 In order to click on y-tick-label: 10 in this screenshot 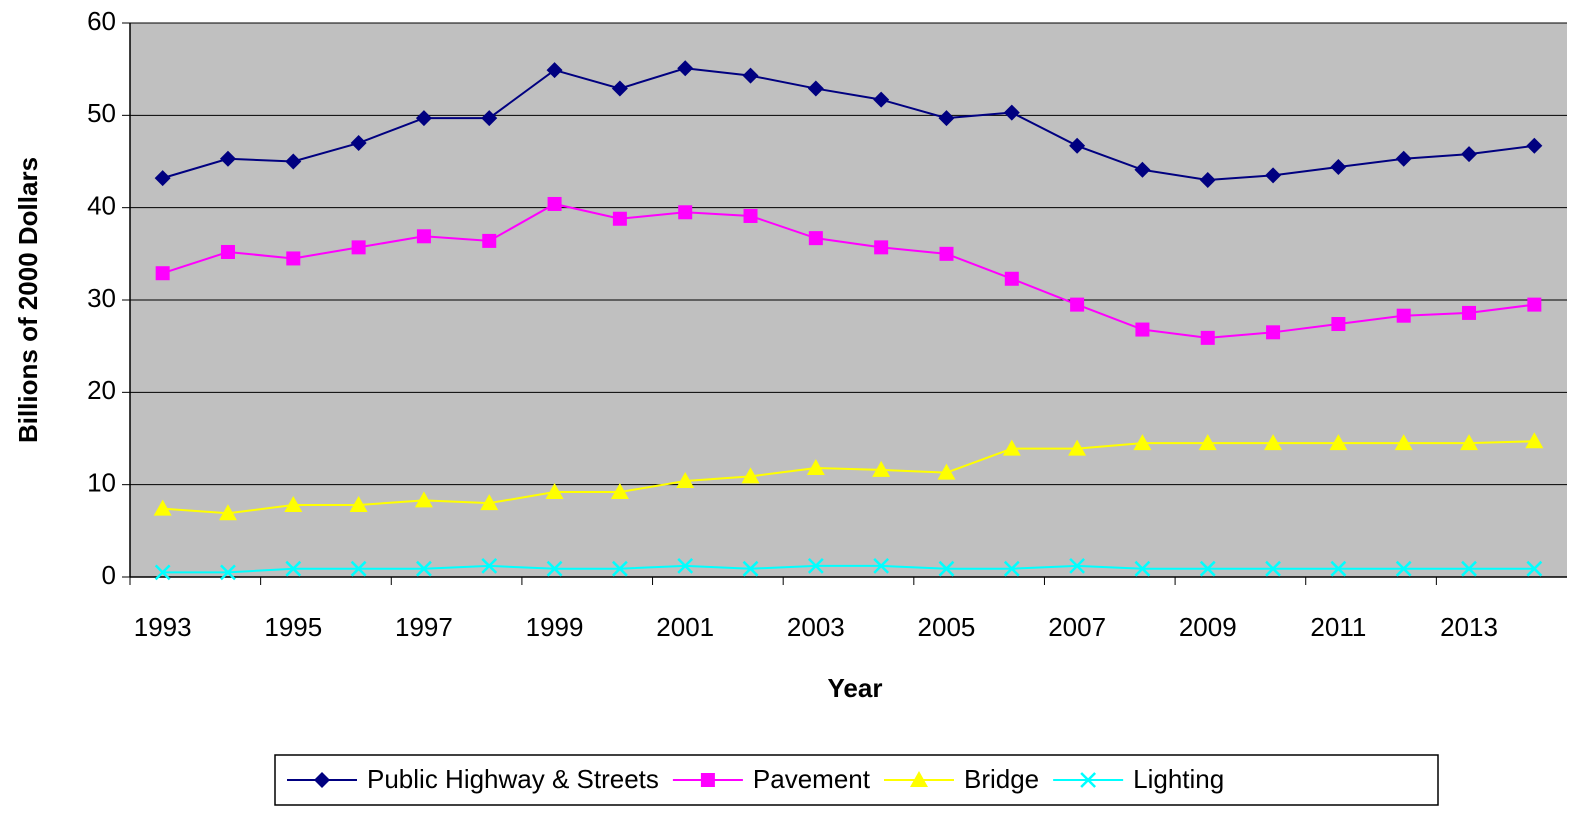, I will do `click(101, 483)`.